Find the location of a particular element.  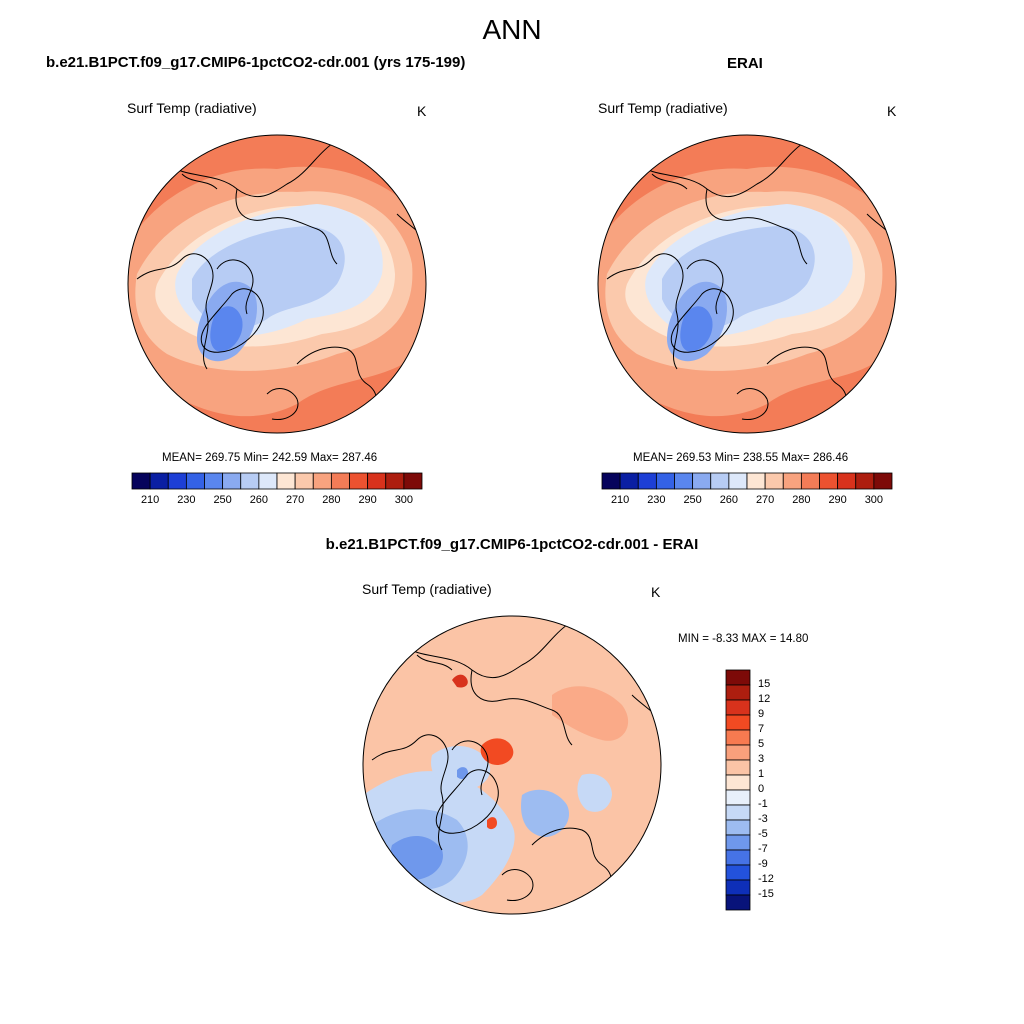

left-colorbar is located at coordinates (277, 481).